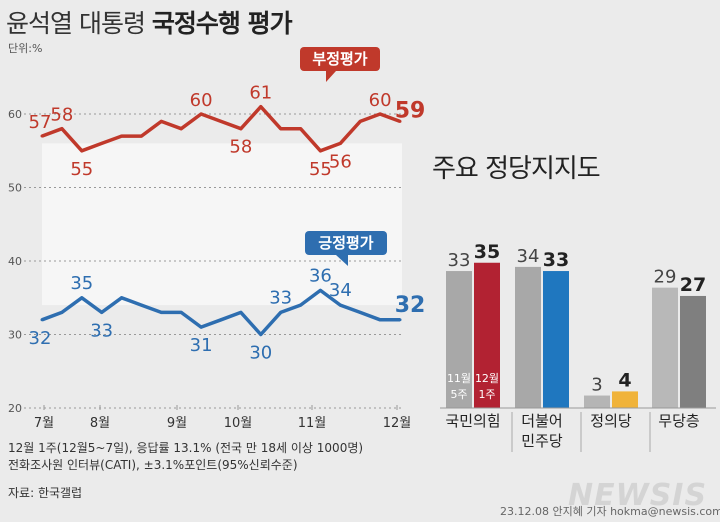  What do you see at coordinates (596, 385) in the screenshot?
I see `bar-value-label: 3` at bounding box center [596, 385].